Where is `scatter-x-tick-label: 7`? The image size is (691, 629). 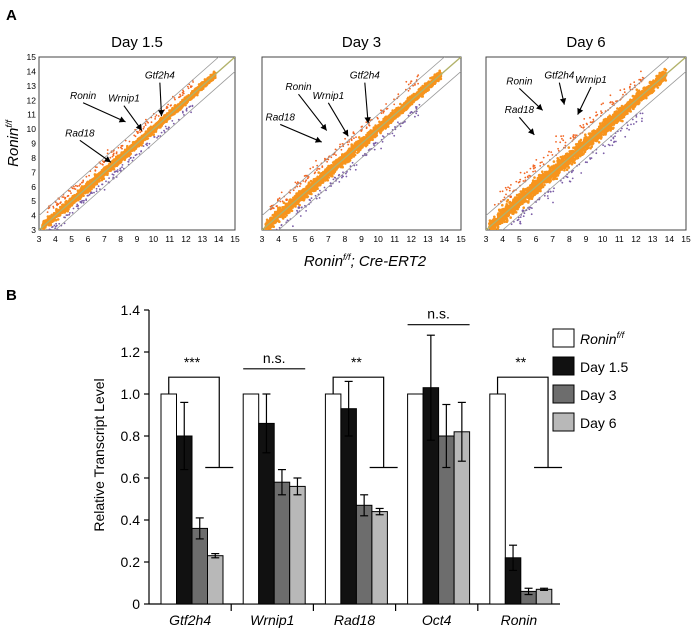
scatter-x-tick-label: 7 is located at coordinates (104, 239).